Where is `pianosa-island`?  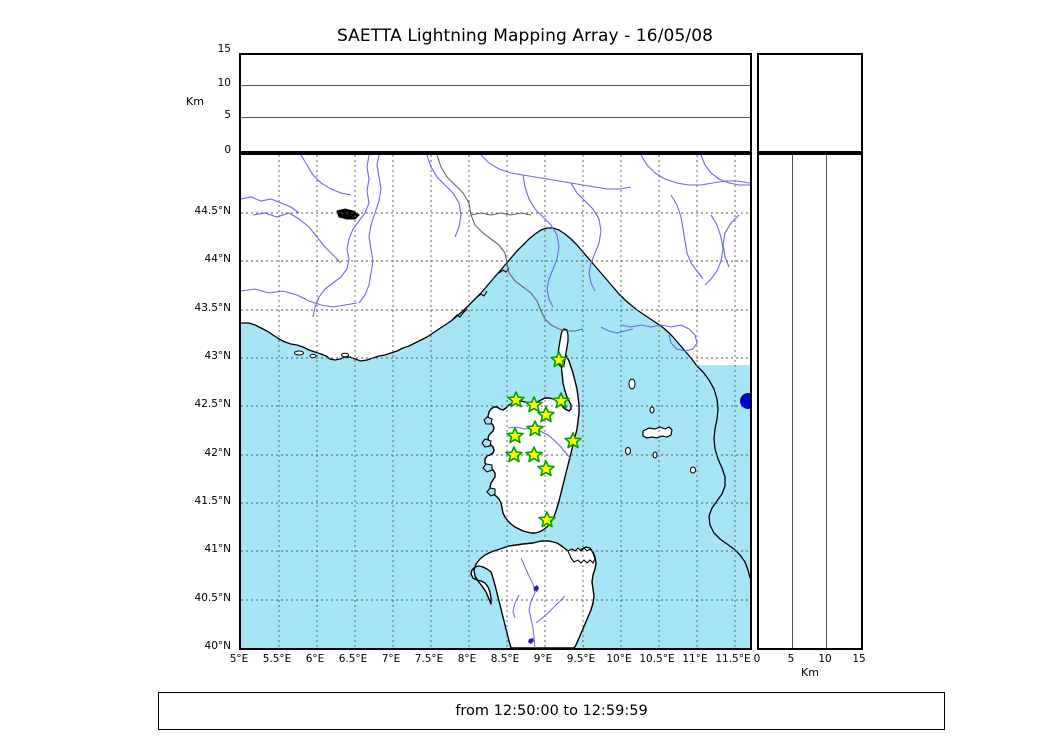 pianosa-island is located at coordinates (628, 451).